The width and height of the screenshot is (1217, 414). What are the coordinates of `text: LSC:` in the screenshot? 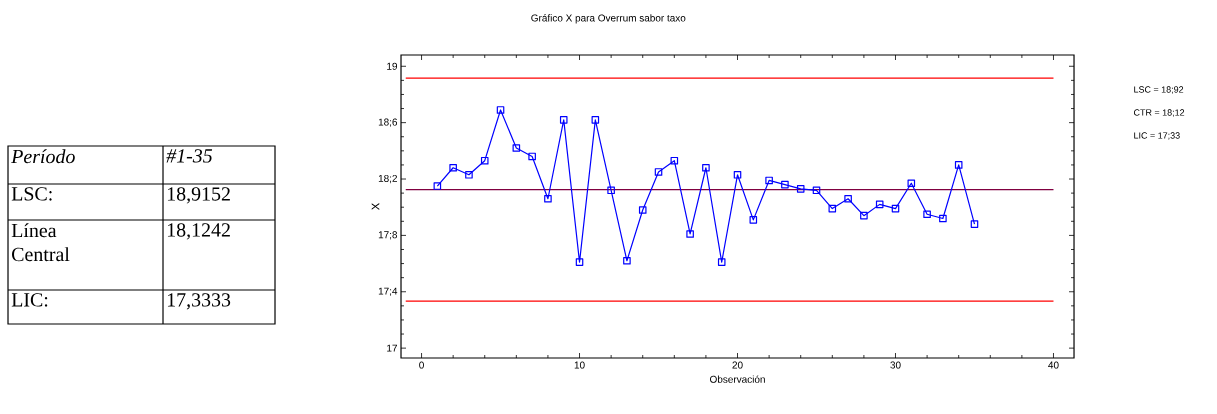 It's located at (31, 194).